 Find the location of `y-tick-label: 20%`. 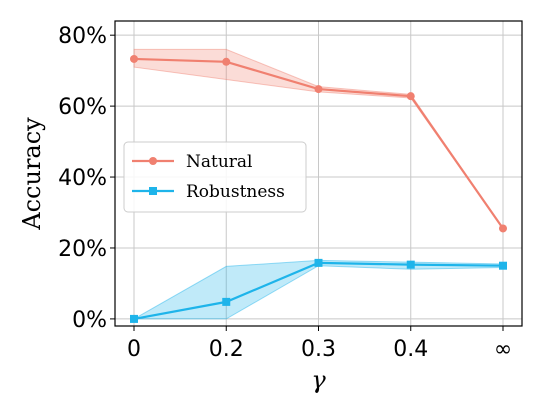

y-tick-label: 20% is located at coordinates (82, 249).